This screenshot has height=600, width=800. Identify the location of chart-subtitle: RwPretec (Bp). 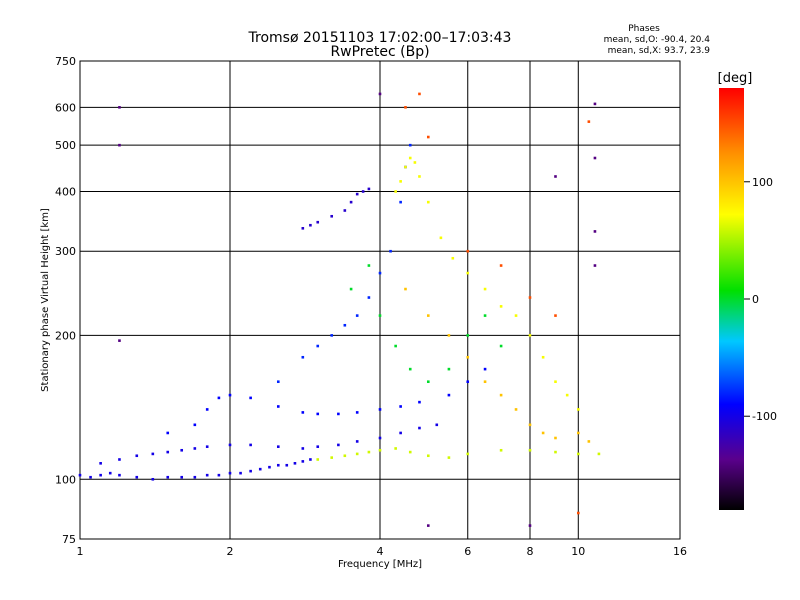
(379, 52).